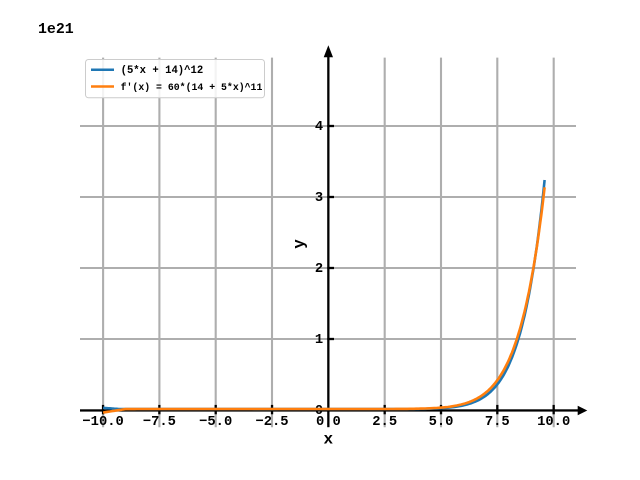 This screenshot has width=640, height=480. Describe the element at coordinates (192, 87) in the screenshot. I see `svg-text: f'(x) = 60*(14 + 5*x)^11` at that location.